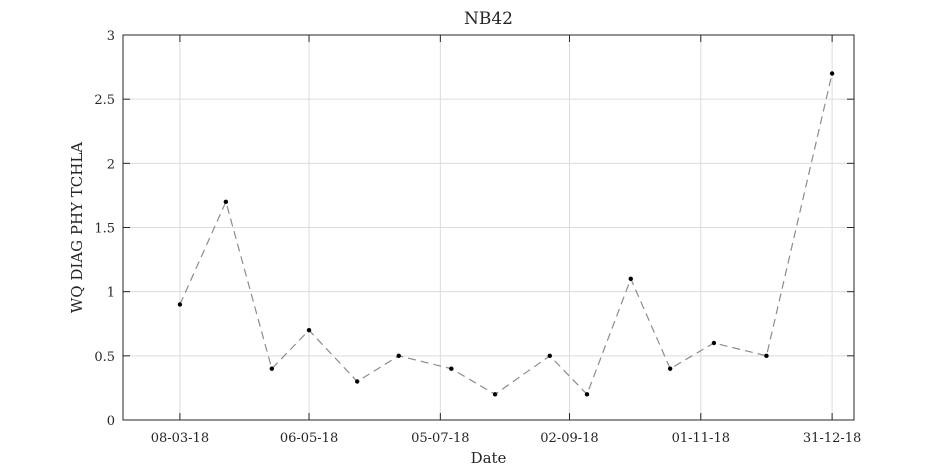  What do you see at coordinates (832, 438) in the screenshot?
I see `x-tick-label: 31-12-18` at bounding box center [832, 438].